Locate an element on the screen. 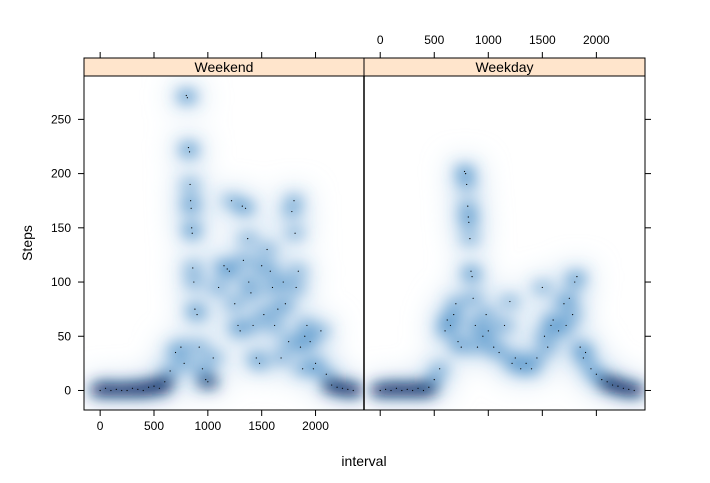  y-tick-label: 100 is located at coordinates (61, 282).